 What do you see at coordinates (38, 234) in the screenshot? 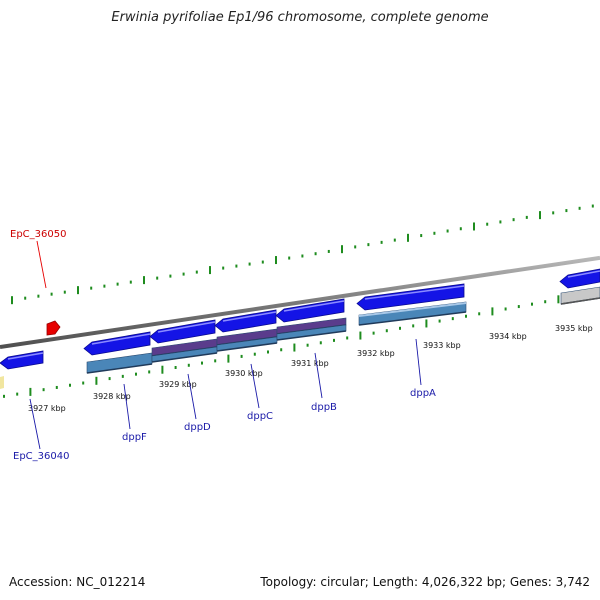
I see `gene-label-EpC_36050: EpC_36050` at bounding box center [38, 234].